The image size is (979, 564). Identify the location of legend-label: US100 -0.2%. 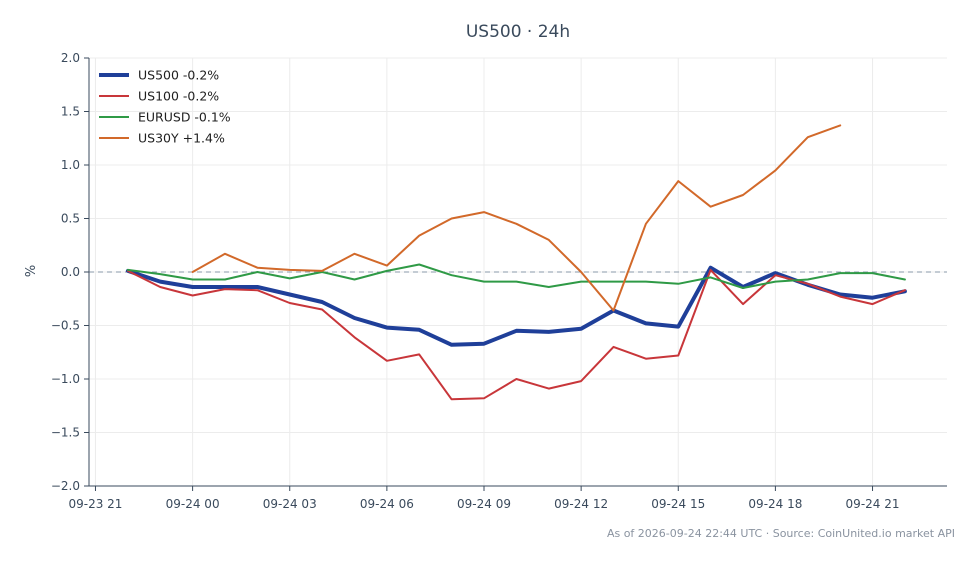
(178, 96).